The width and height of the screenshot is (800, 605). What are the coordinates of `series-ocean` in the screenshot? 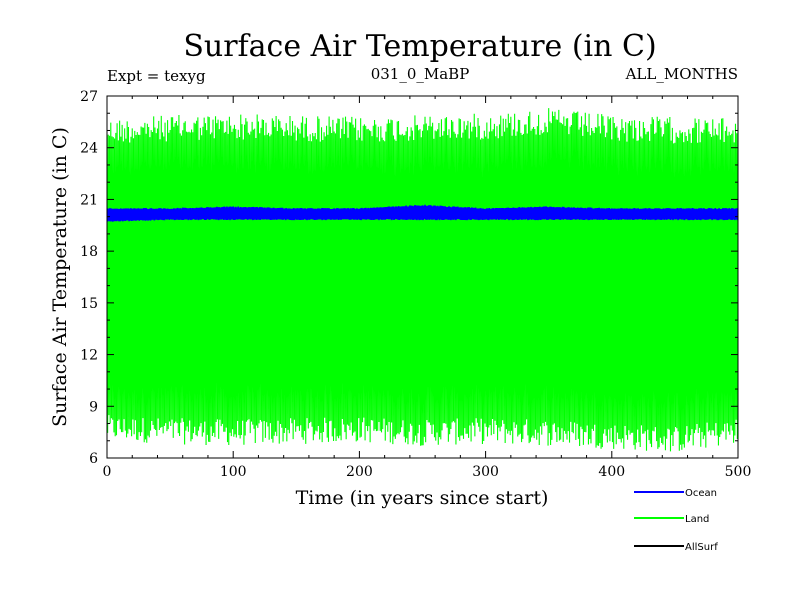 It's located at (422, 213).